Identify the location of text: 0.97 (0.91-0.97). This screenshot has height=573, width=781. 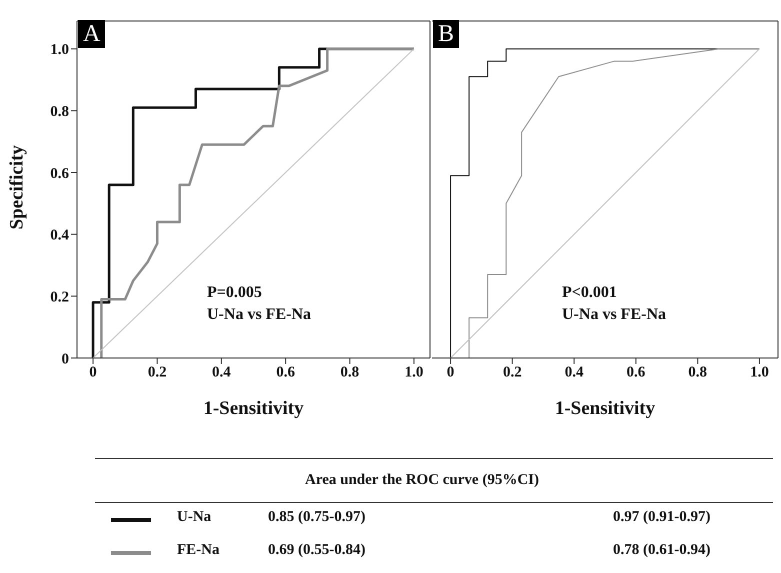
(661, 517).